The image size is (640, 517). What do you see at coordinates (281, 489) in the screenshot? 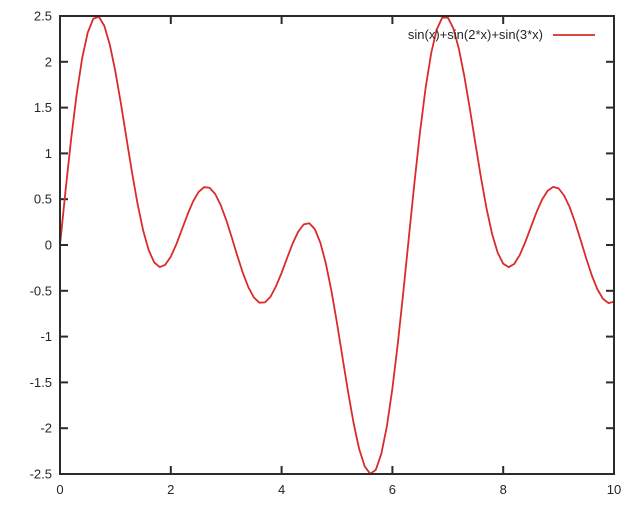
I see `x-tick-label: 4` at bounding box center [281, 489].